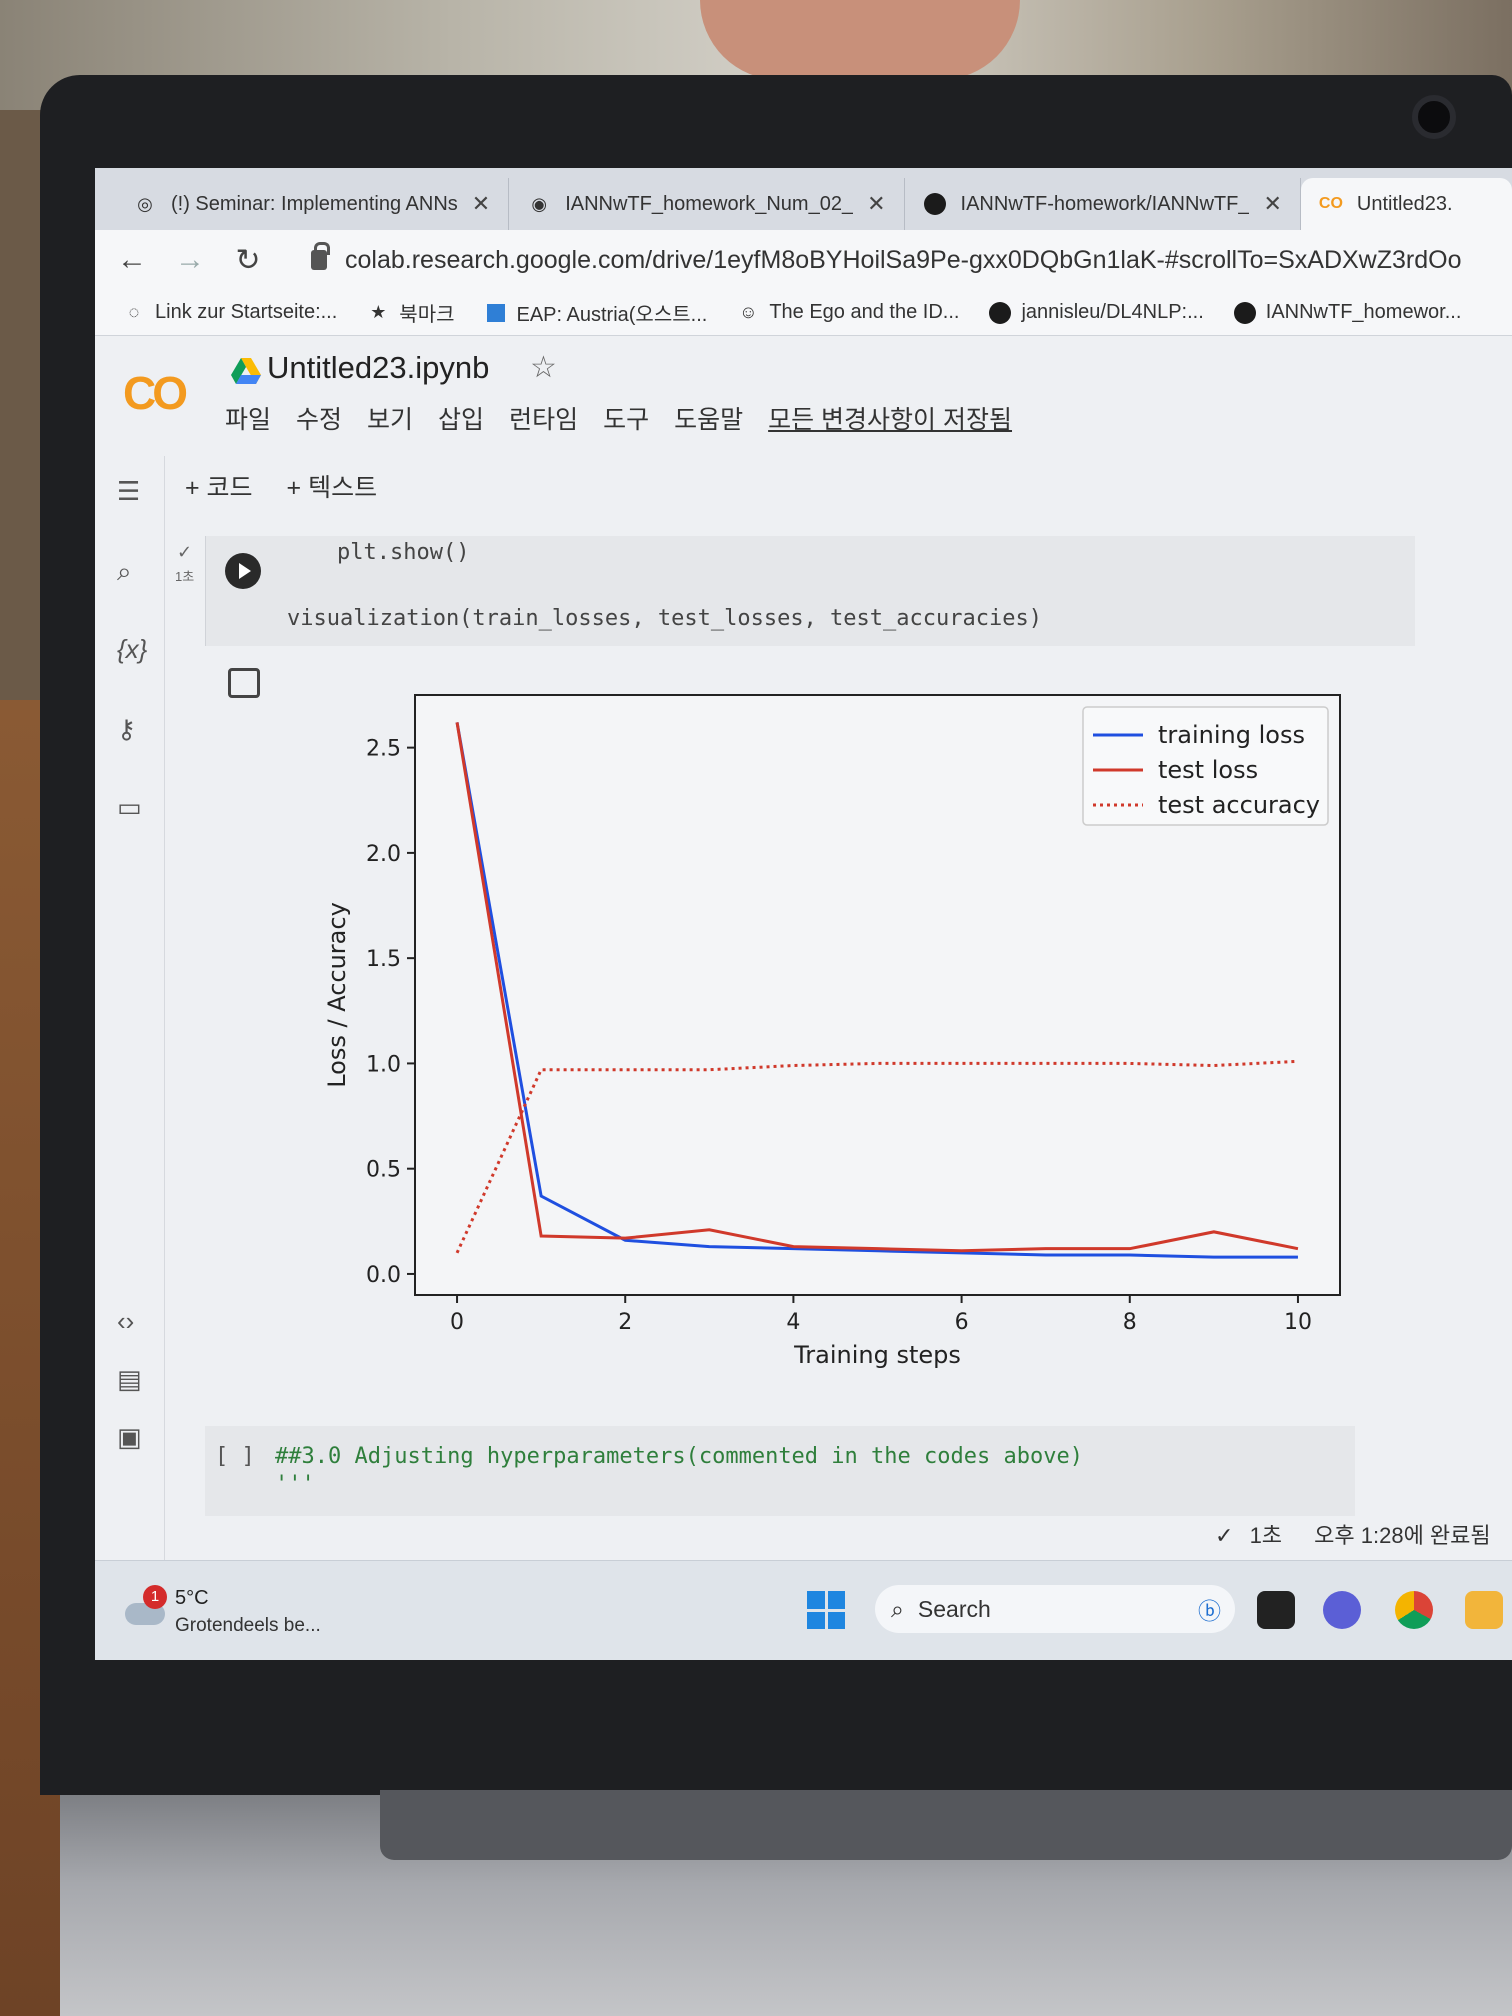  What do you see at coordinates (626, 420) in the screenshot?
I see `menu-tools: 도구` at bounding box center [626, 420].